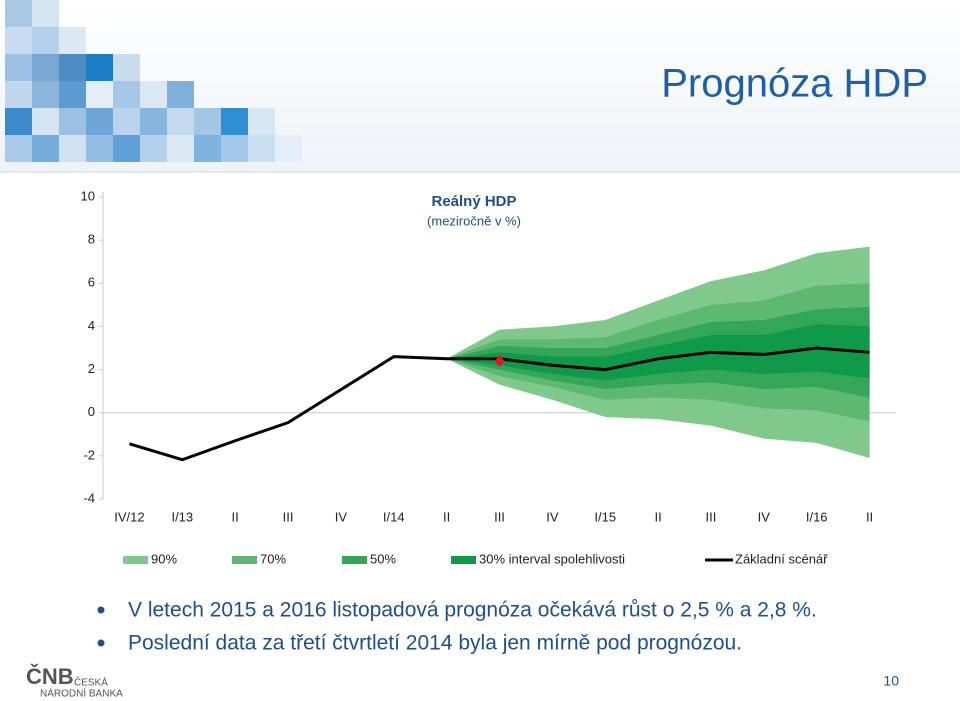  What do you see at coordinates (499, 360) in the screenshot?
I see `highlight-point` at bounding box center [499, 360].